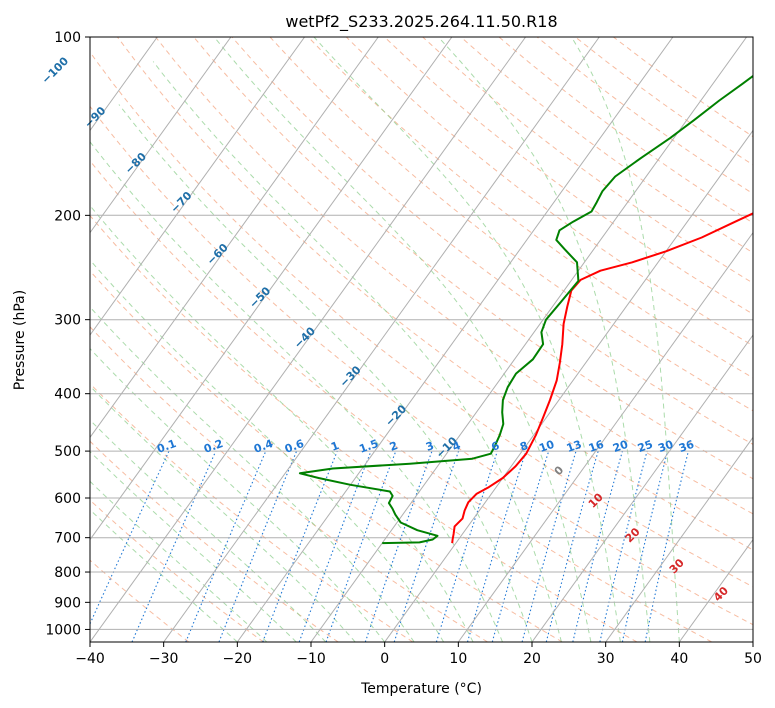 The image size is (775, 708). What do you see at coordinates (67, 499) in the screenshot?
I see `y-tick-label: 600` at bounding box center [67, 499].